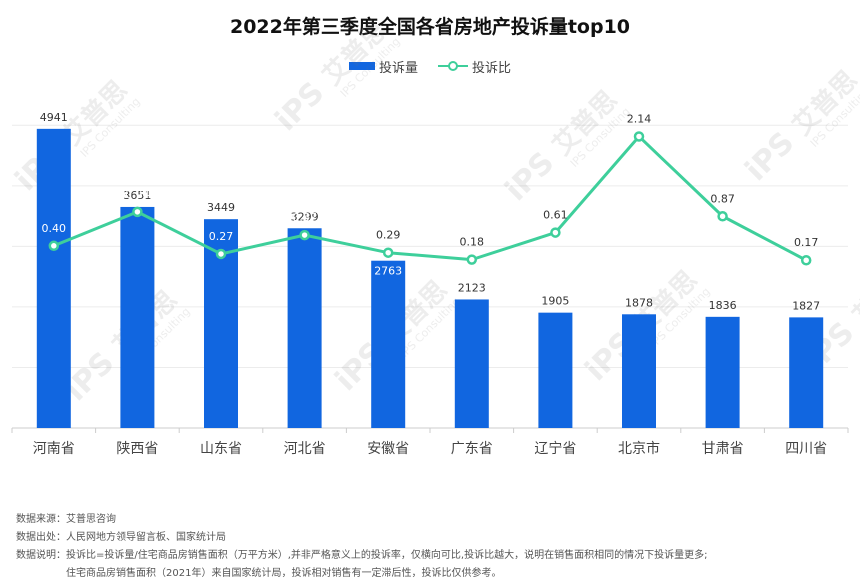  I want to click on bar-value-label: 3651, so click(137, 195).